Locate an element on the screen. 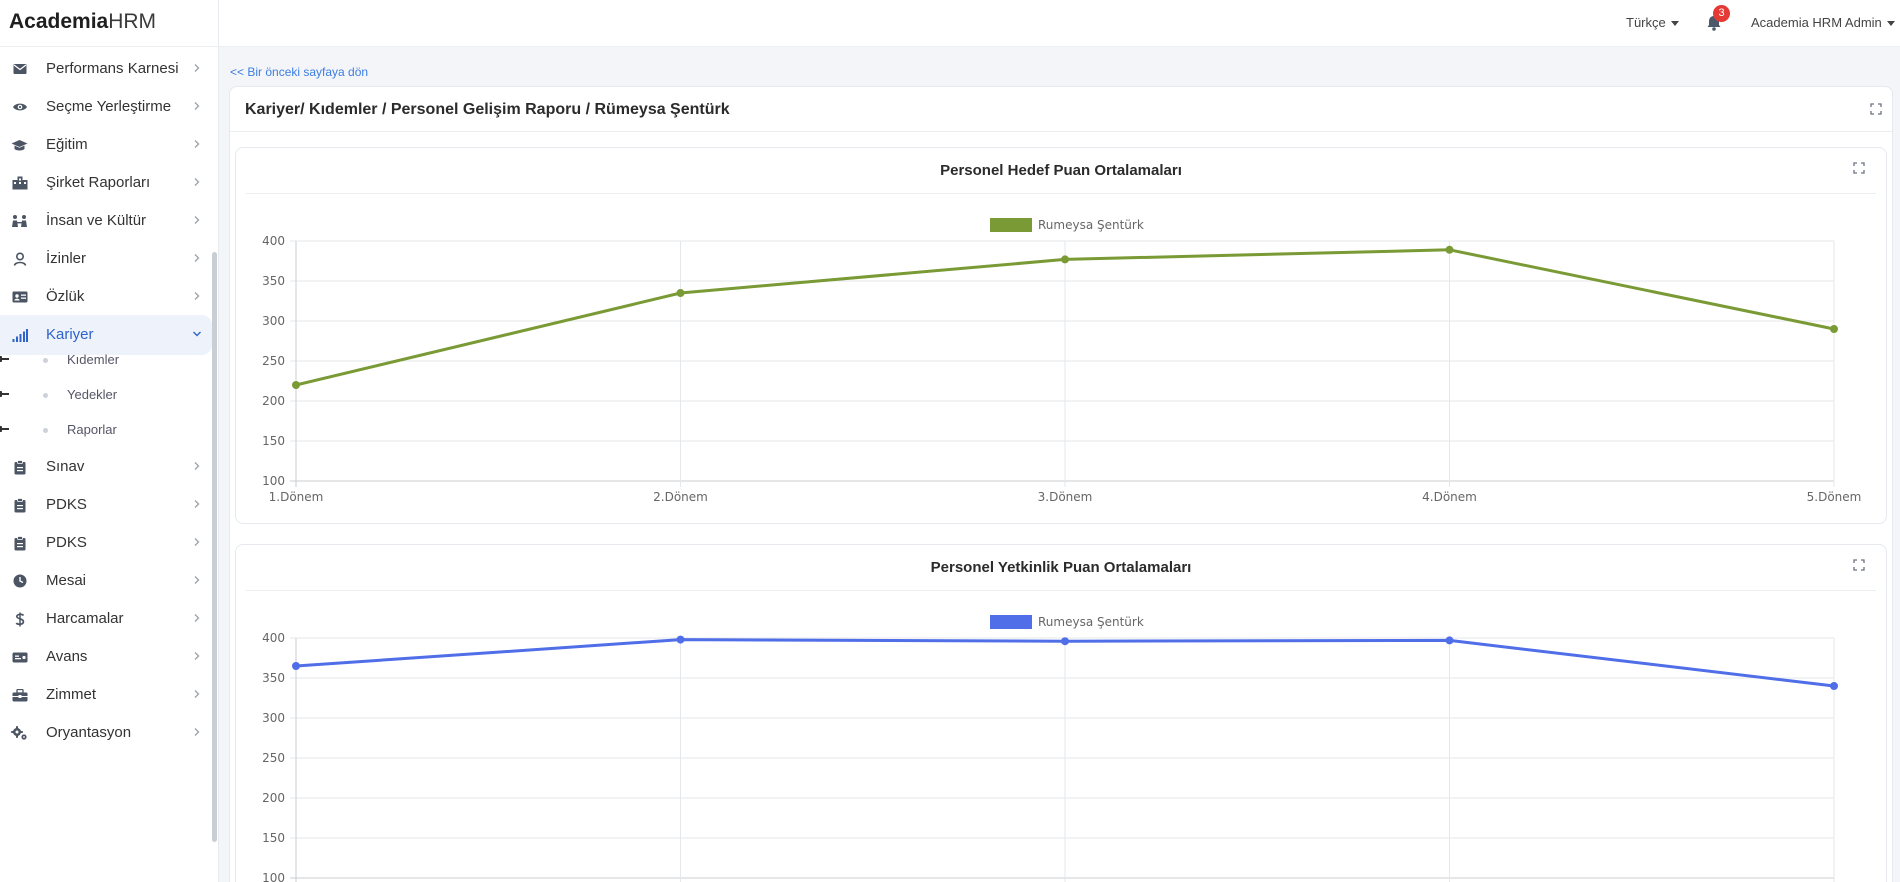 The height and width of the screenshot is (882, 1900). sidebar-subitem-label: Yedekler is located at coordinates (92, 394).